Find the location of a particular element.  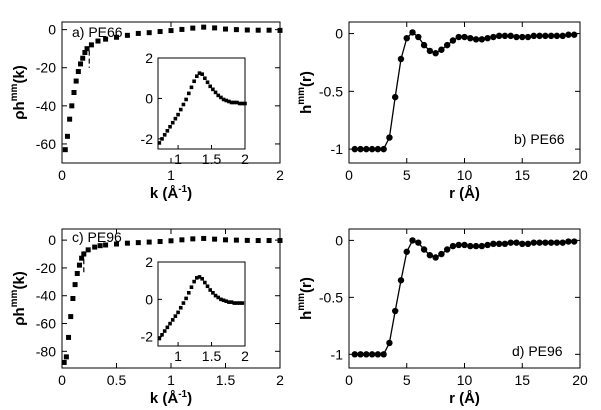

x-tick-label: 5 is located at coordinates (407, 380).